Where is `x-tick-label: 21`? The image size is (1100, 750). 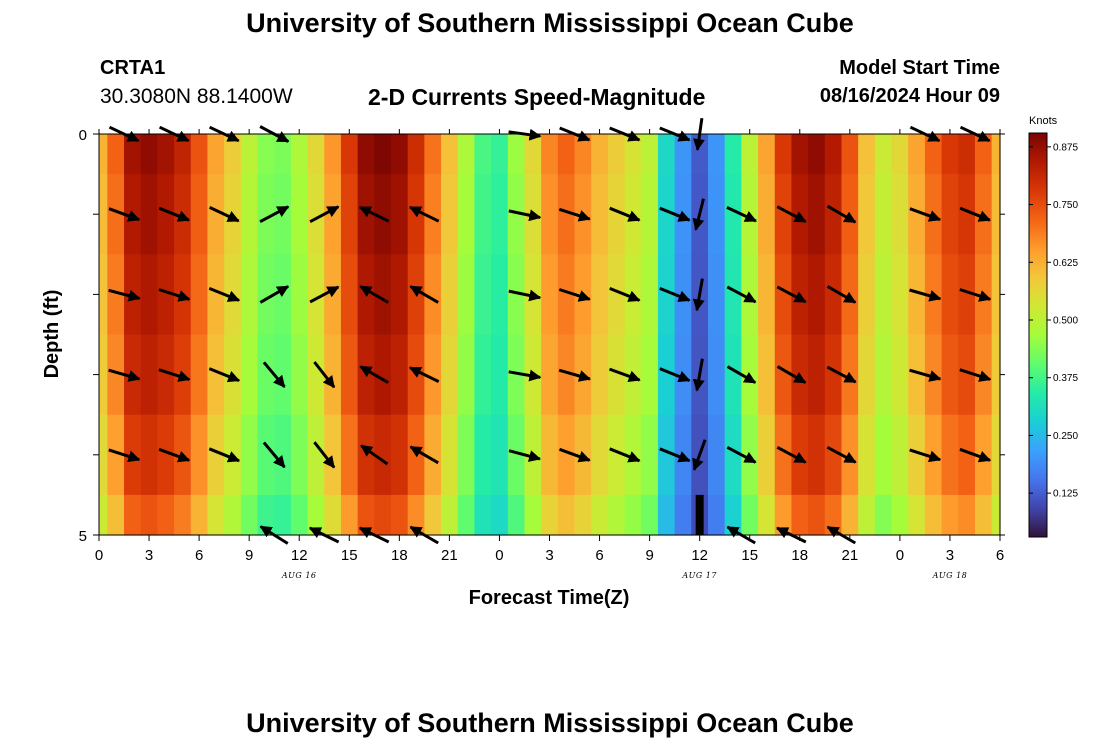
x-tick-label: 21 is located at coordinates (449, 555).